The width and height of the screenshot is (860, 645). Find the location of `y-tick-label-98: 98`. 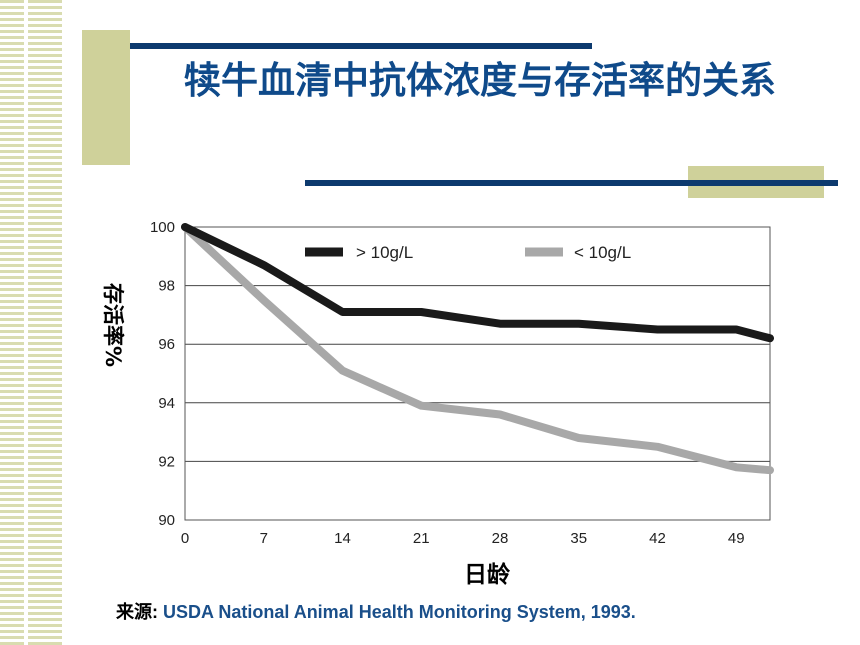

y-tick-label-98: 98 is located at coordinates (166, 286).